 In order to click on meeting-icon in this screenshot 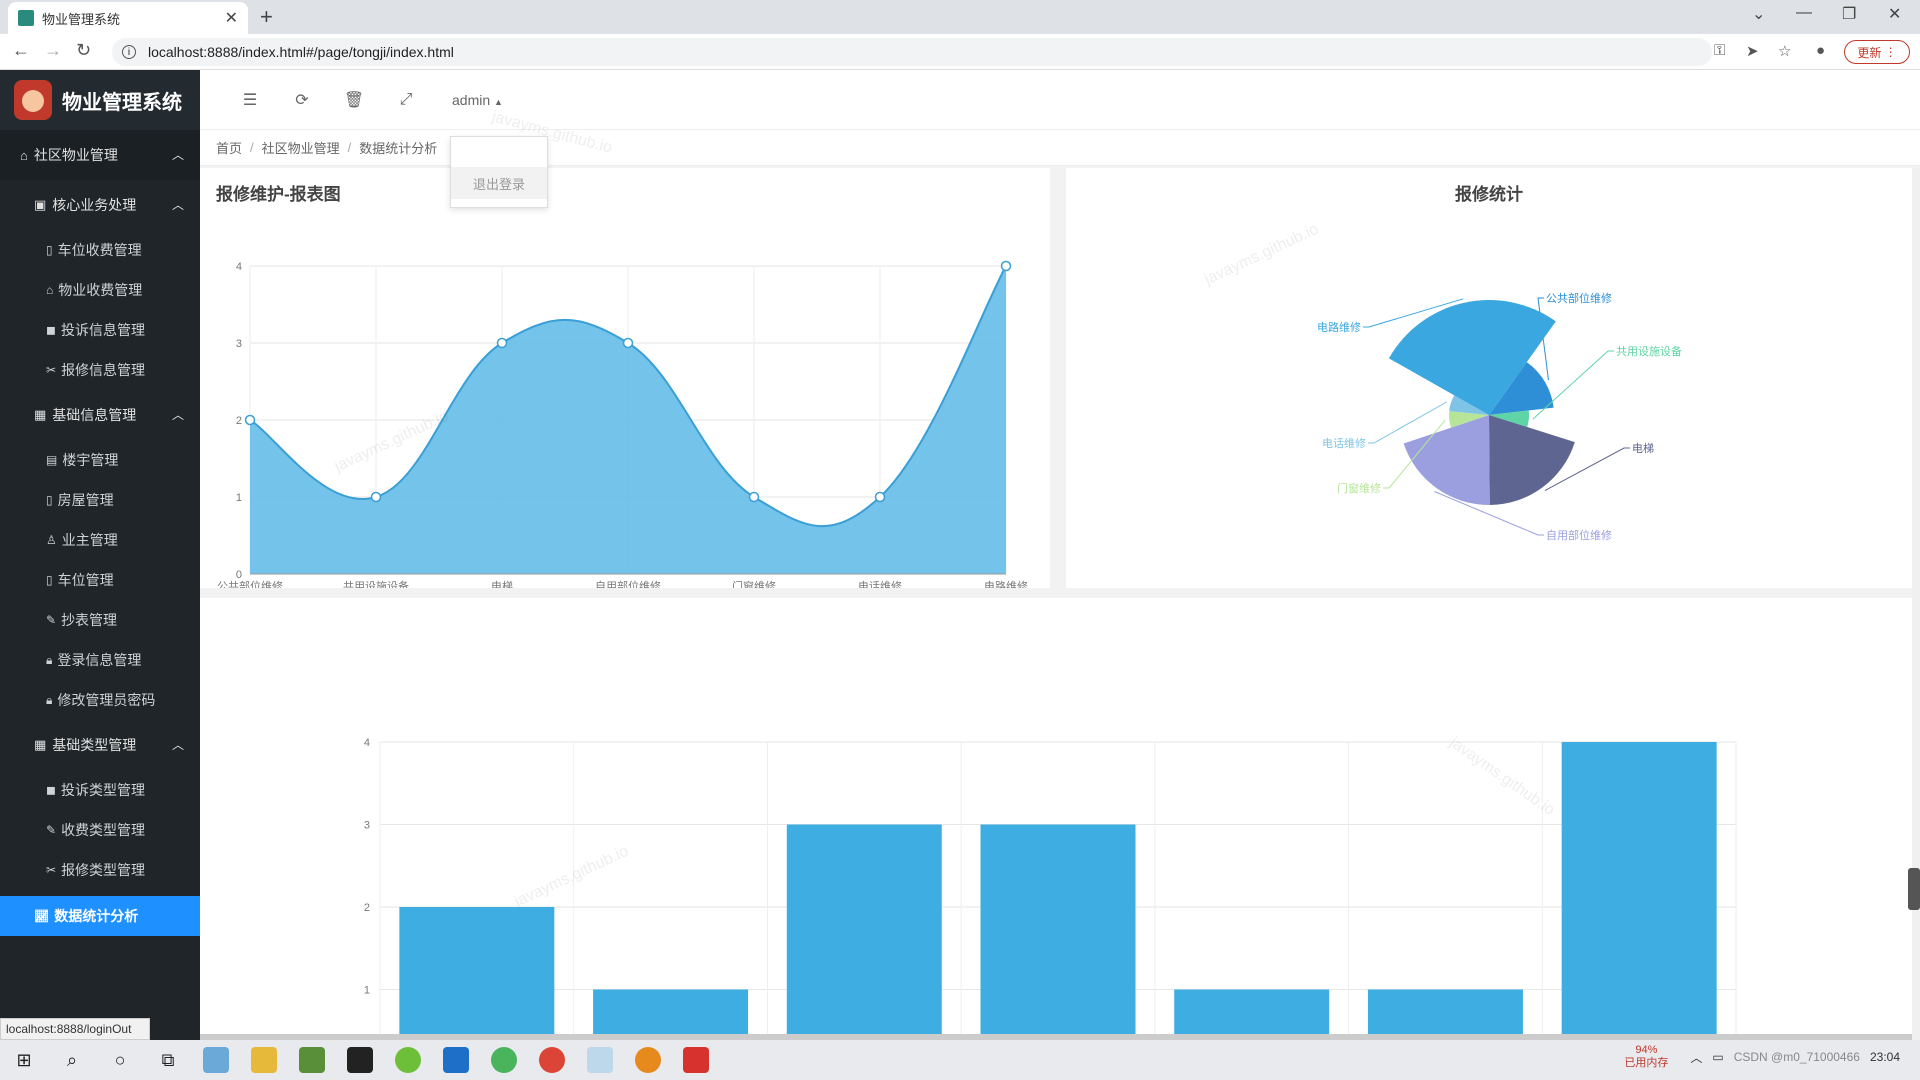, I will do `click(456, 1060)`.